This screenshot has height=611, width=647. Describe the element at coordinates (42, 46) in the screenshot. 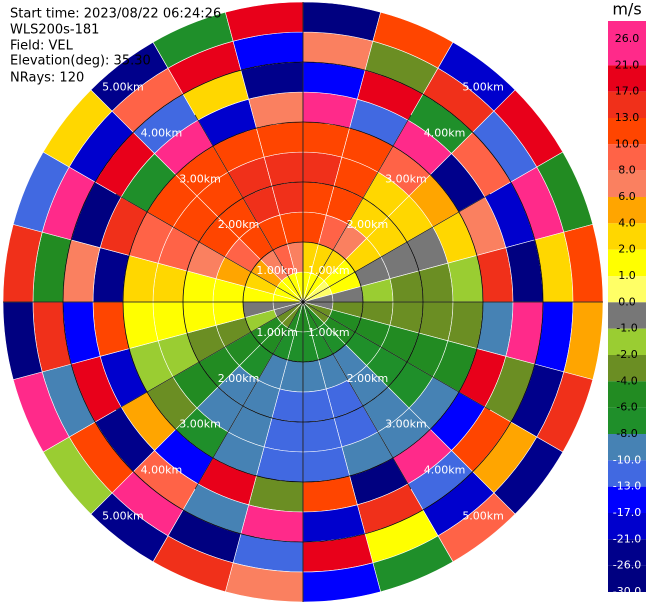

I see `info-line: Field: VEL` at that location.